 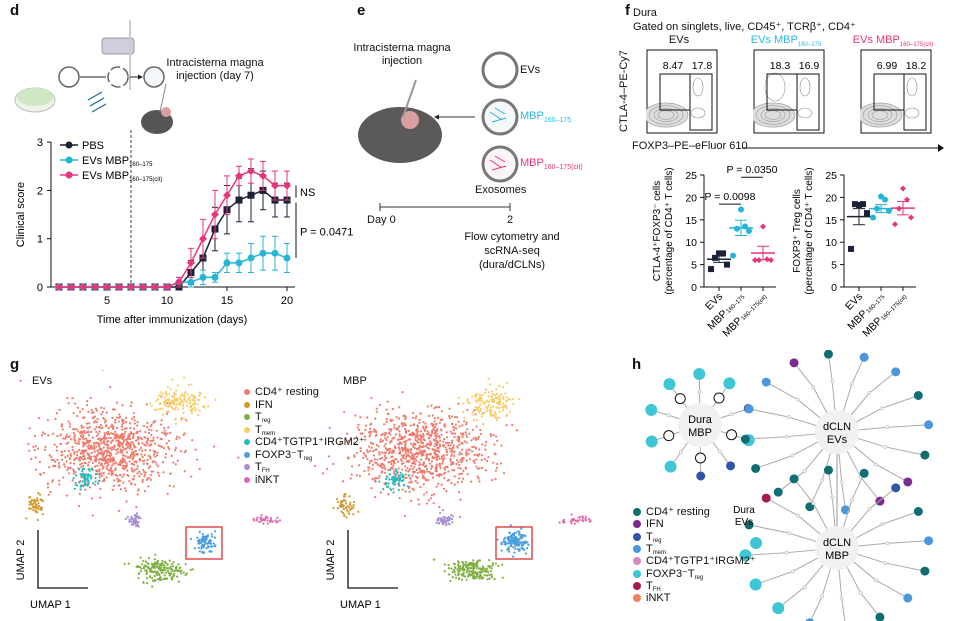 I want to click on clone-node, so click(x=788, y=417).